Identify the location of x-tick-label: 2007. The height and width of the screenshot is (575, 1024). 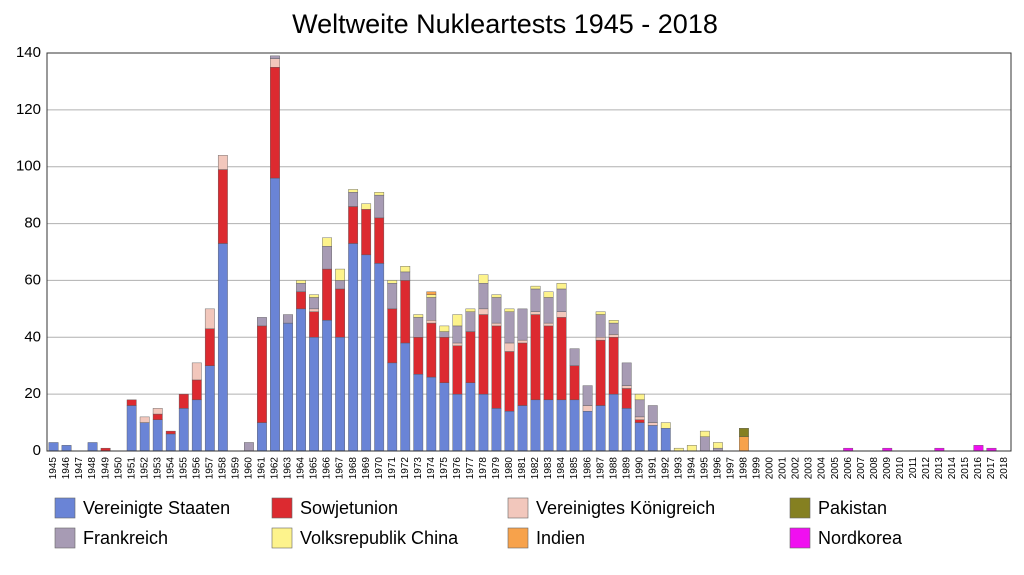
(861, 468).